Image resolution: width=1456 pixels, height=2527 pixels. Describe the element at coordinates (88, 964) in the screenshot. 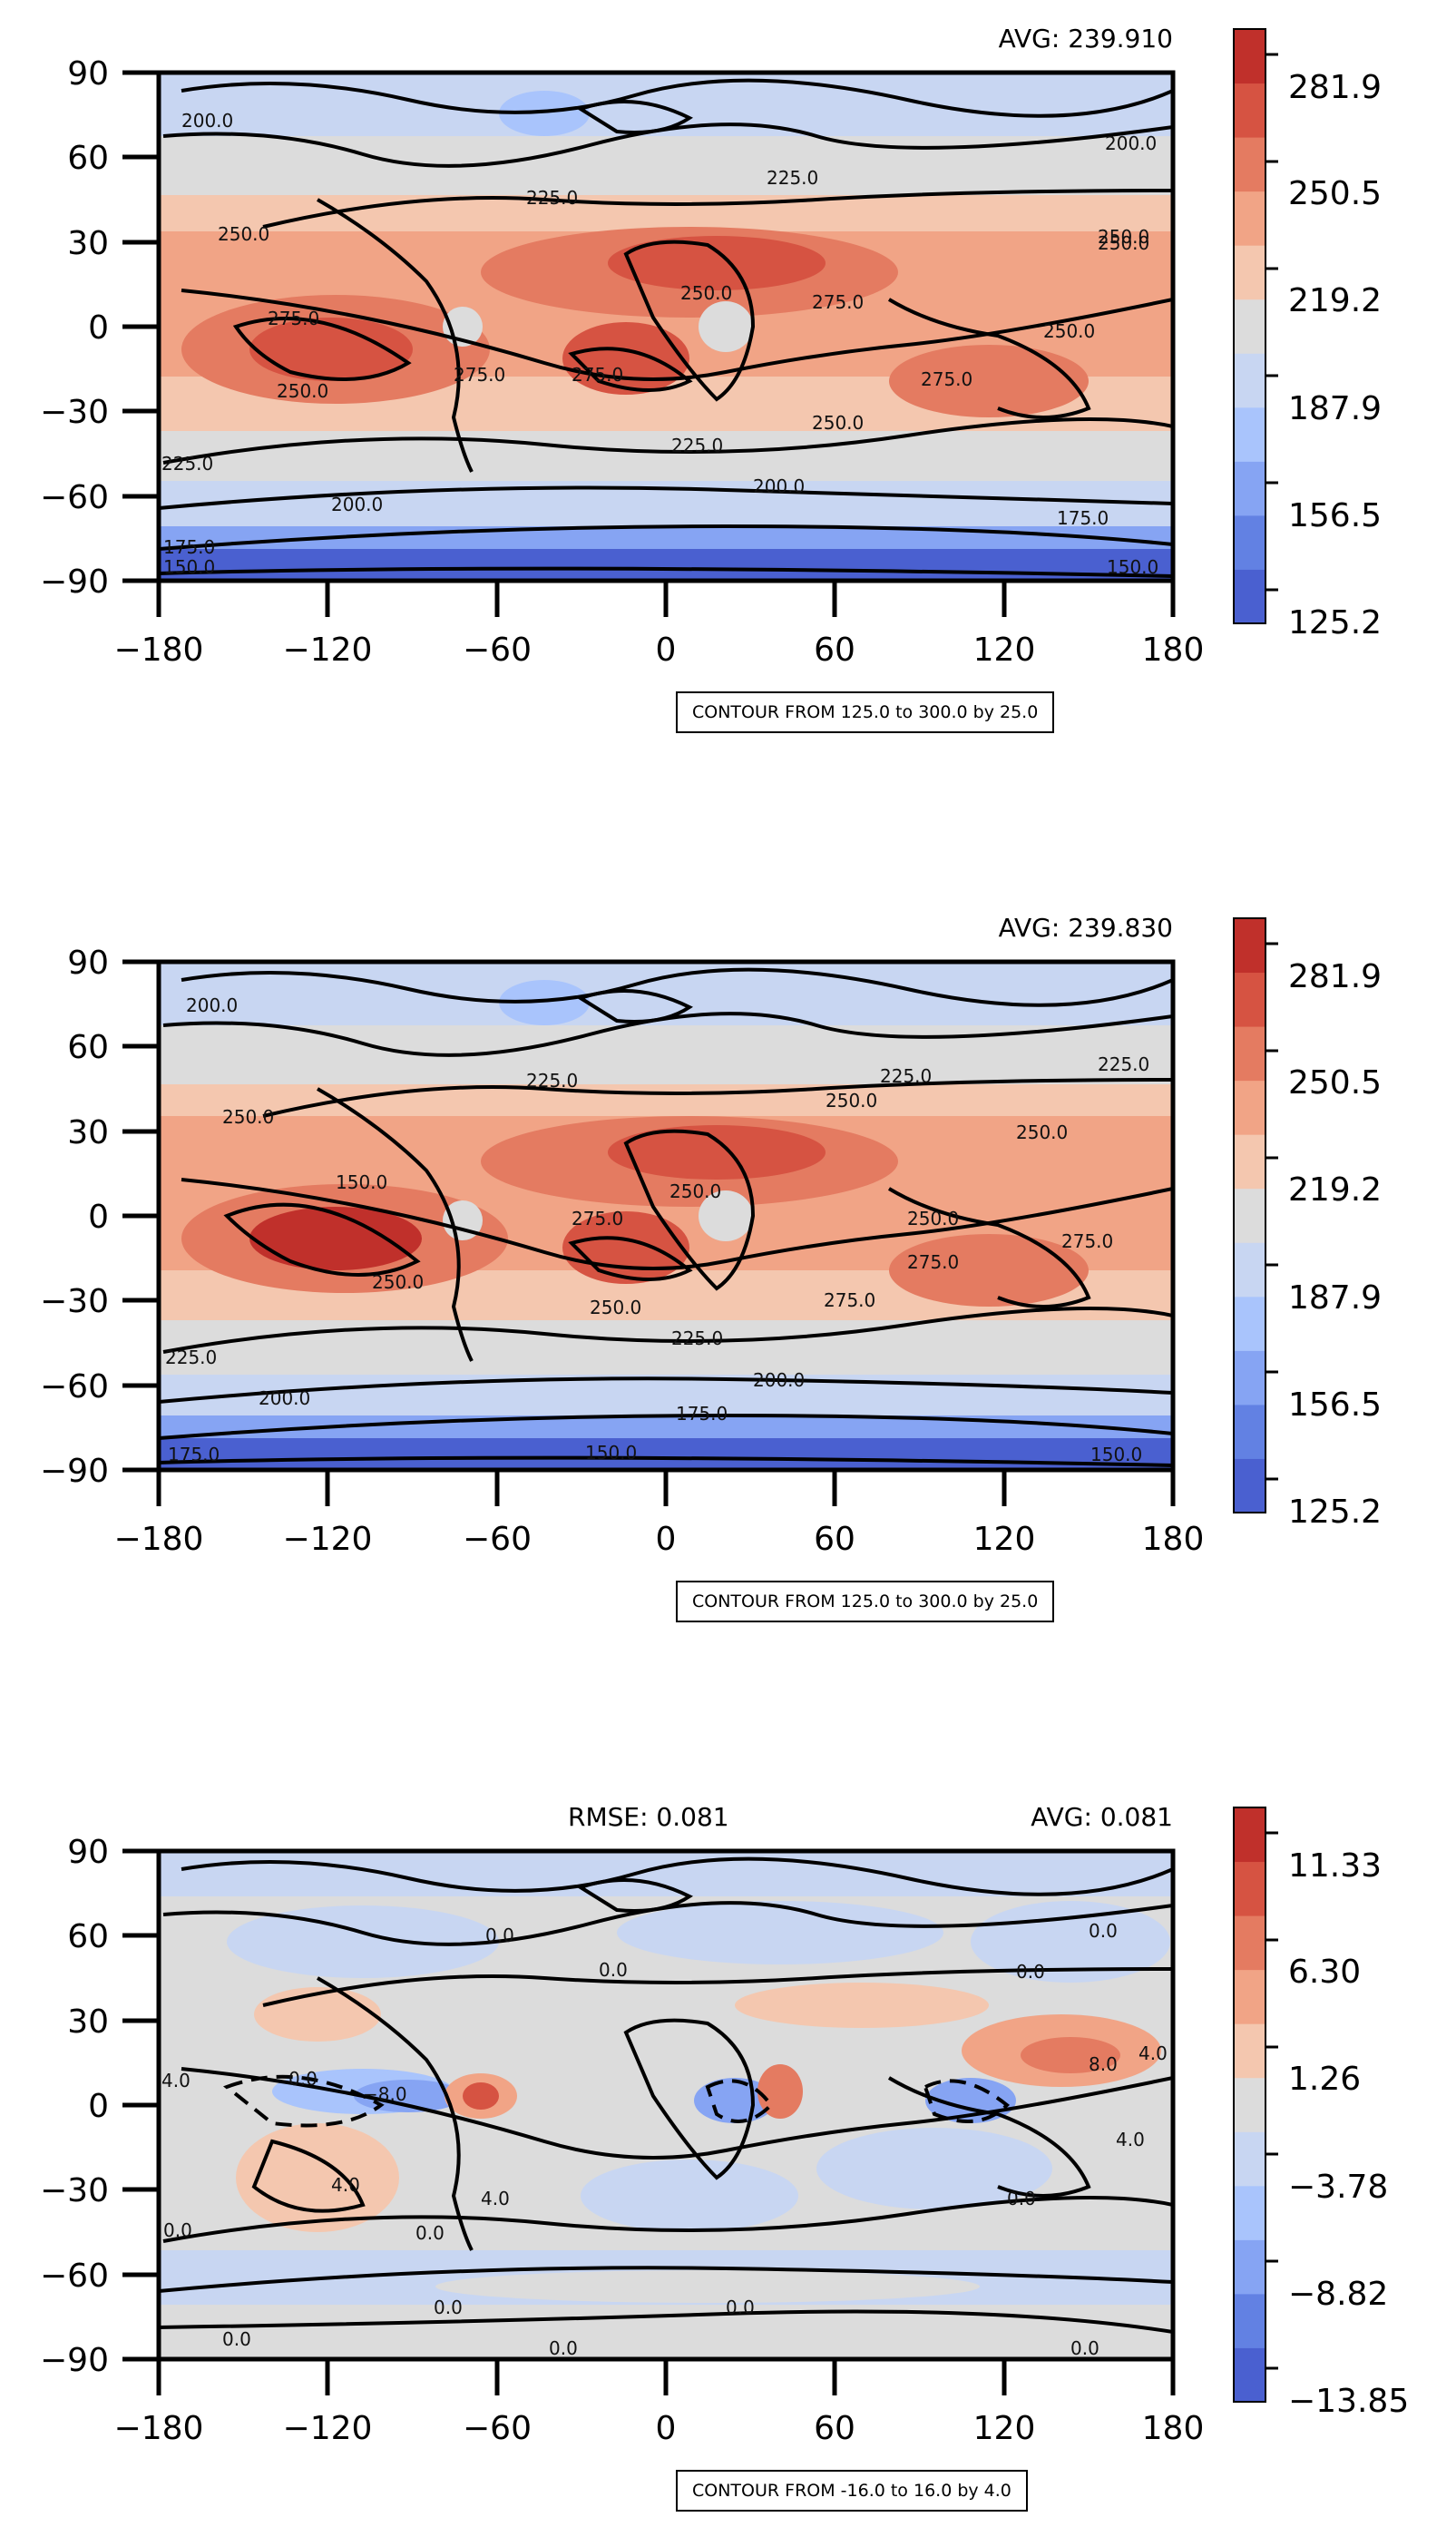

I see `y-tick-label: 90` at that location.